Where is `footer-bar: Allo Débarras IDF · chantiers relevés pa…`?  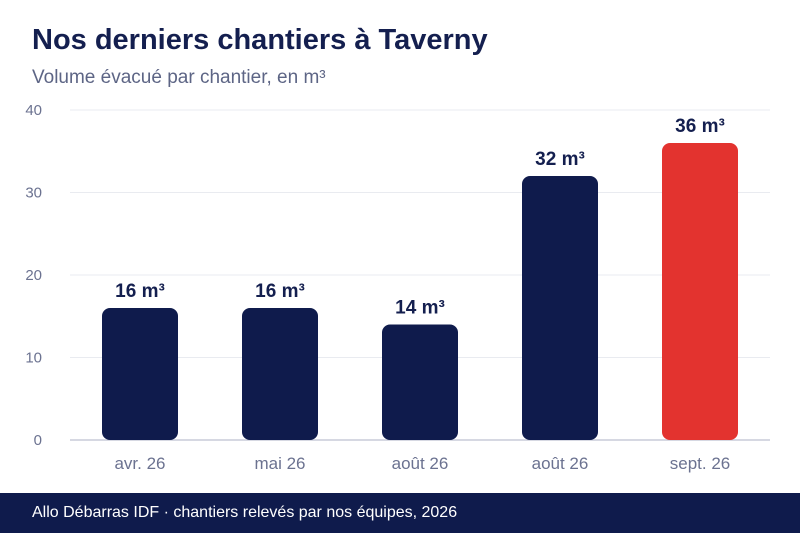 footer-bar: Allo Débarras IDF · chantiers relevés pa… is located at coordinates (400, 513).